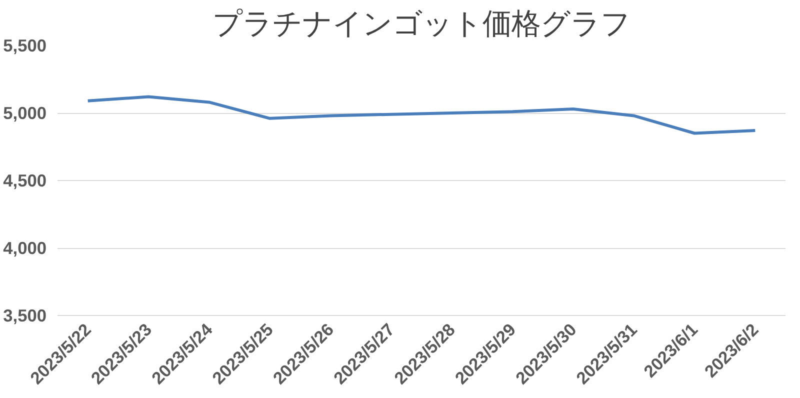 The image size is (800, 398). Describe the element at coordinates (25, 316) in the screenshot. I see `y-tick-label: 3,500` at that location.